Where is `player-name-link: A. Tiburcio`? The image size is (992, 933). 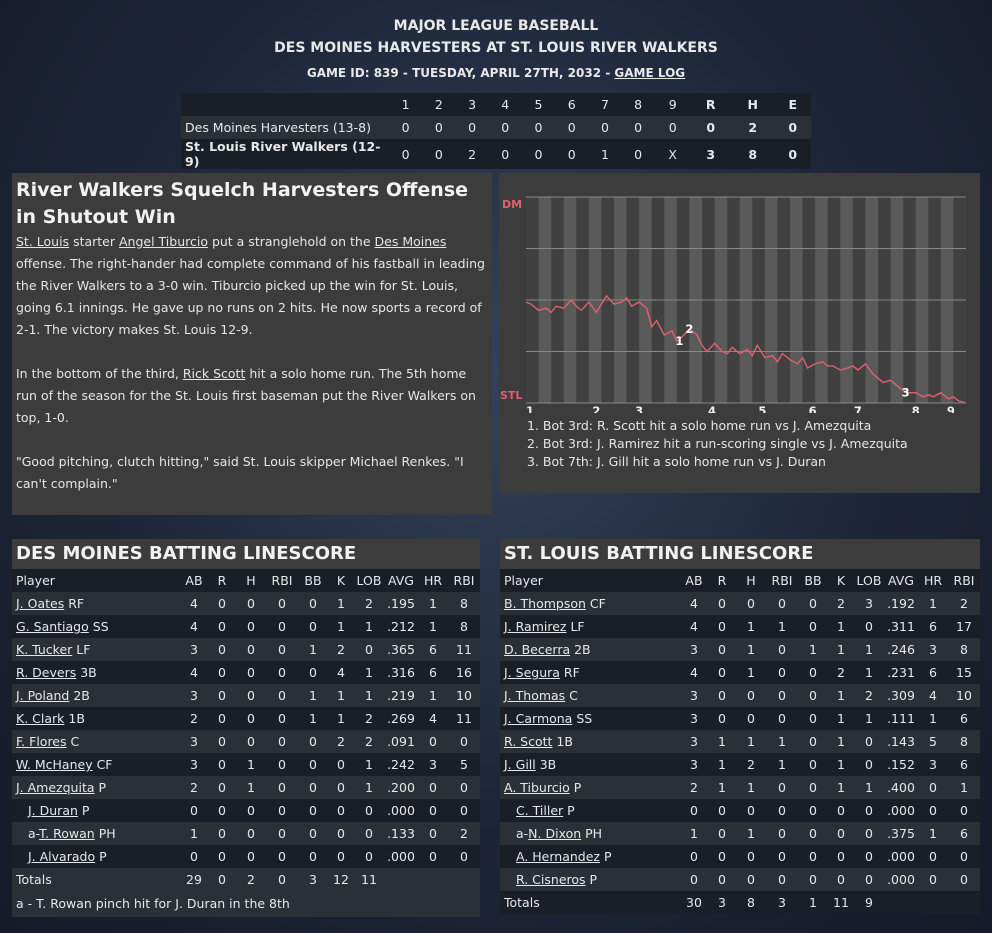
player-name-link: A. Tiburcio is located at coordinates (537, 787).